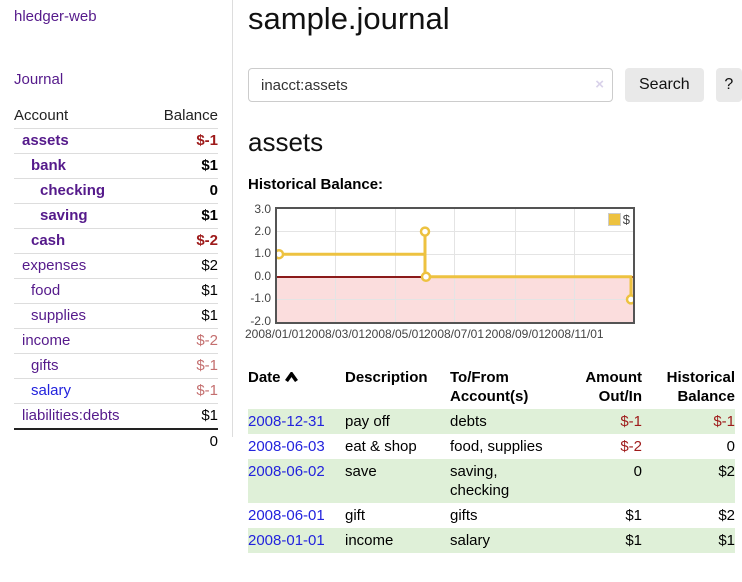 The height and width of the screenshot is (582, 742). What do you see at coordinates (491, 515) in the screenshot?
I see `register-row: 2008-06-01 gift gifts $1 $2` at bounding box center [491, 515].